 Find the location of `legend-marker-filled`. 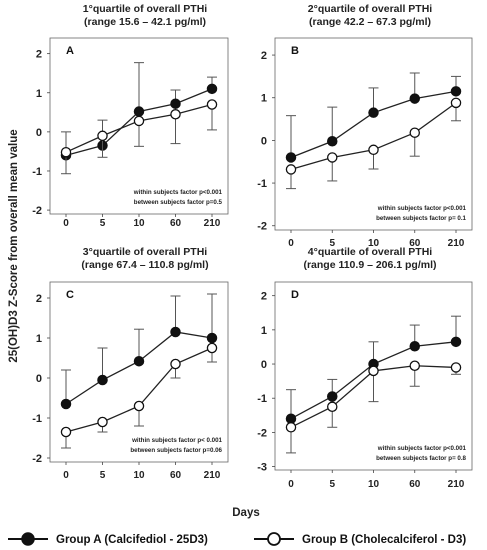

legend-marker-filled is located at coordinates (28, 539).